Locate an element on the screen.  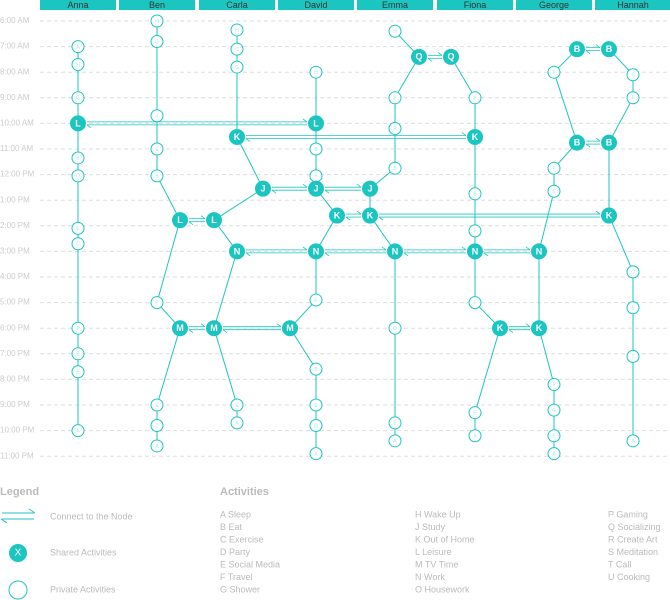
private-node-label: P is located at coordinates (157, 303).